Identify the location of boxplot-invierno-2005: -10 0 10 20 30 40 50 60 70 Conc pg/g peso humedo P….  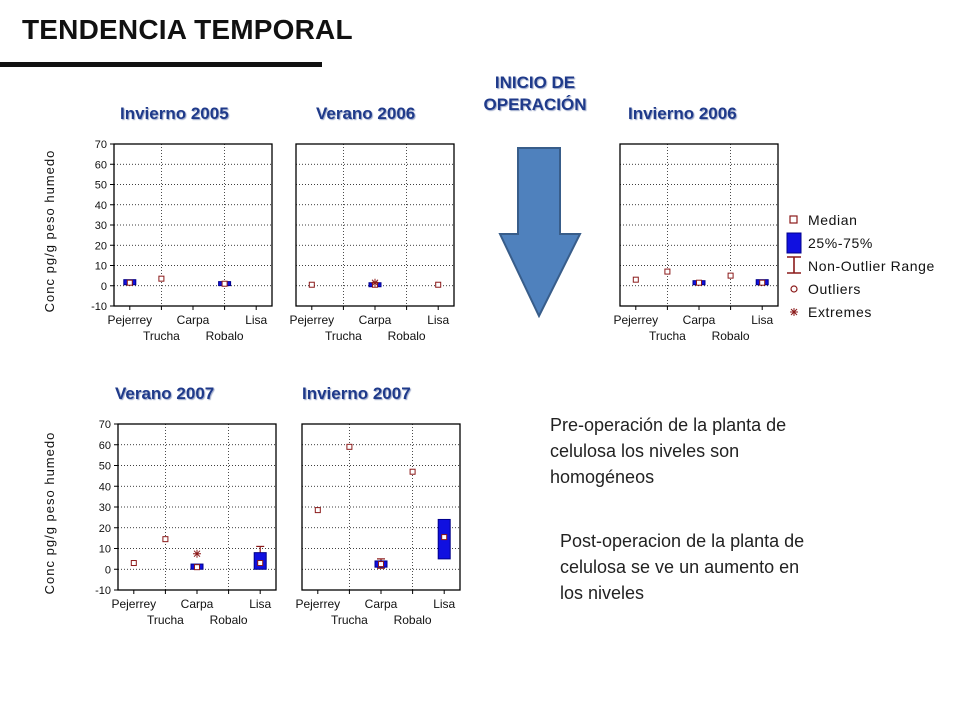
(157, 241).